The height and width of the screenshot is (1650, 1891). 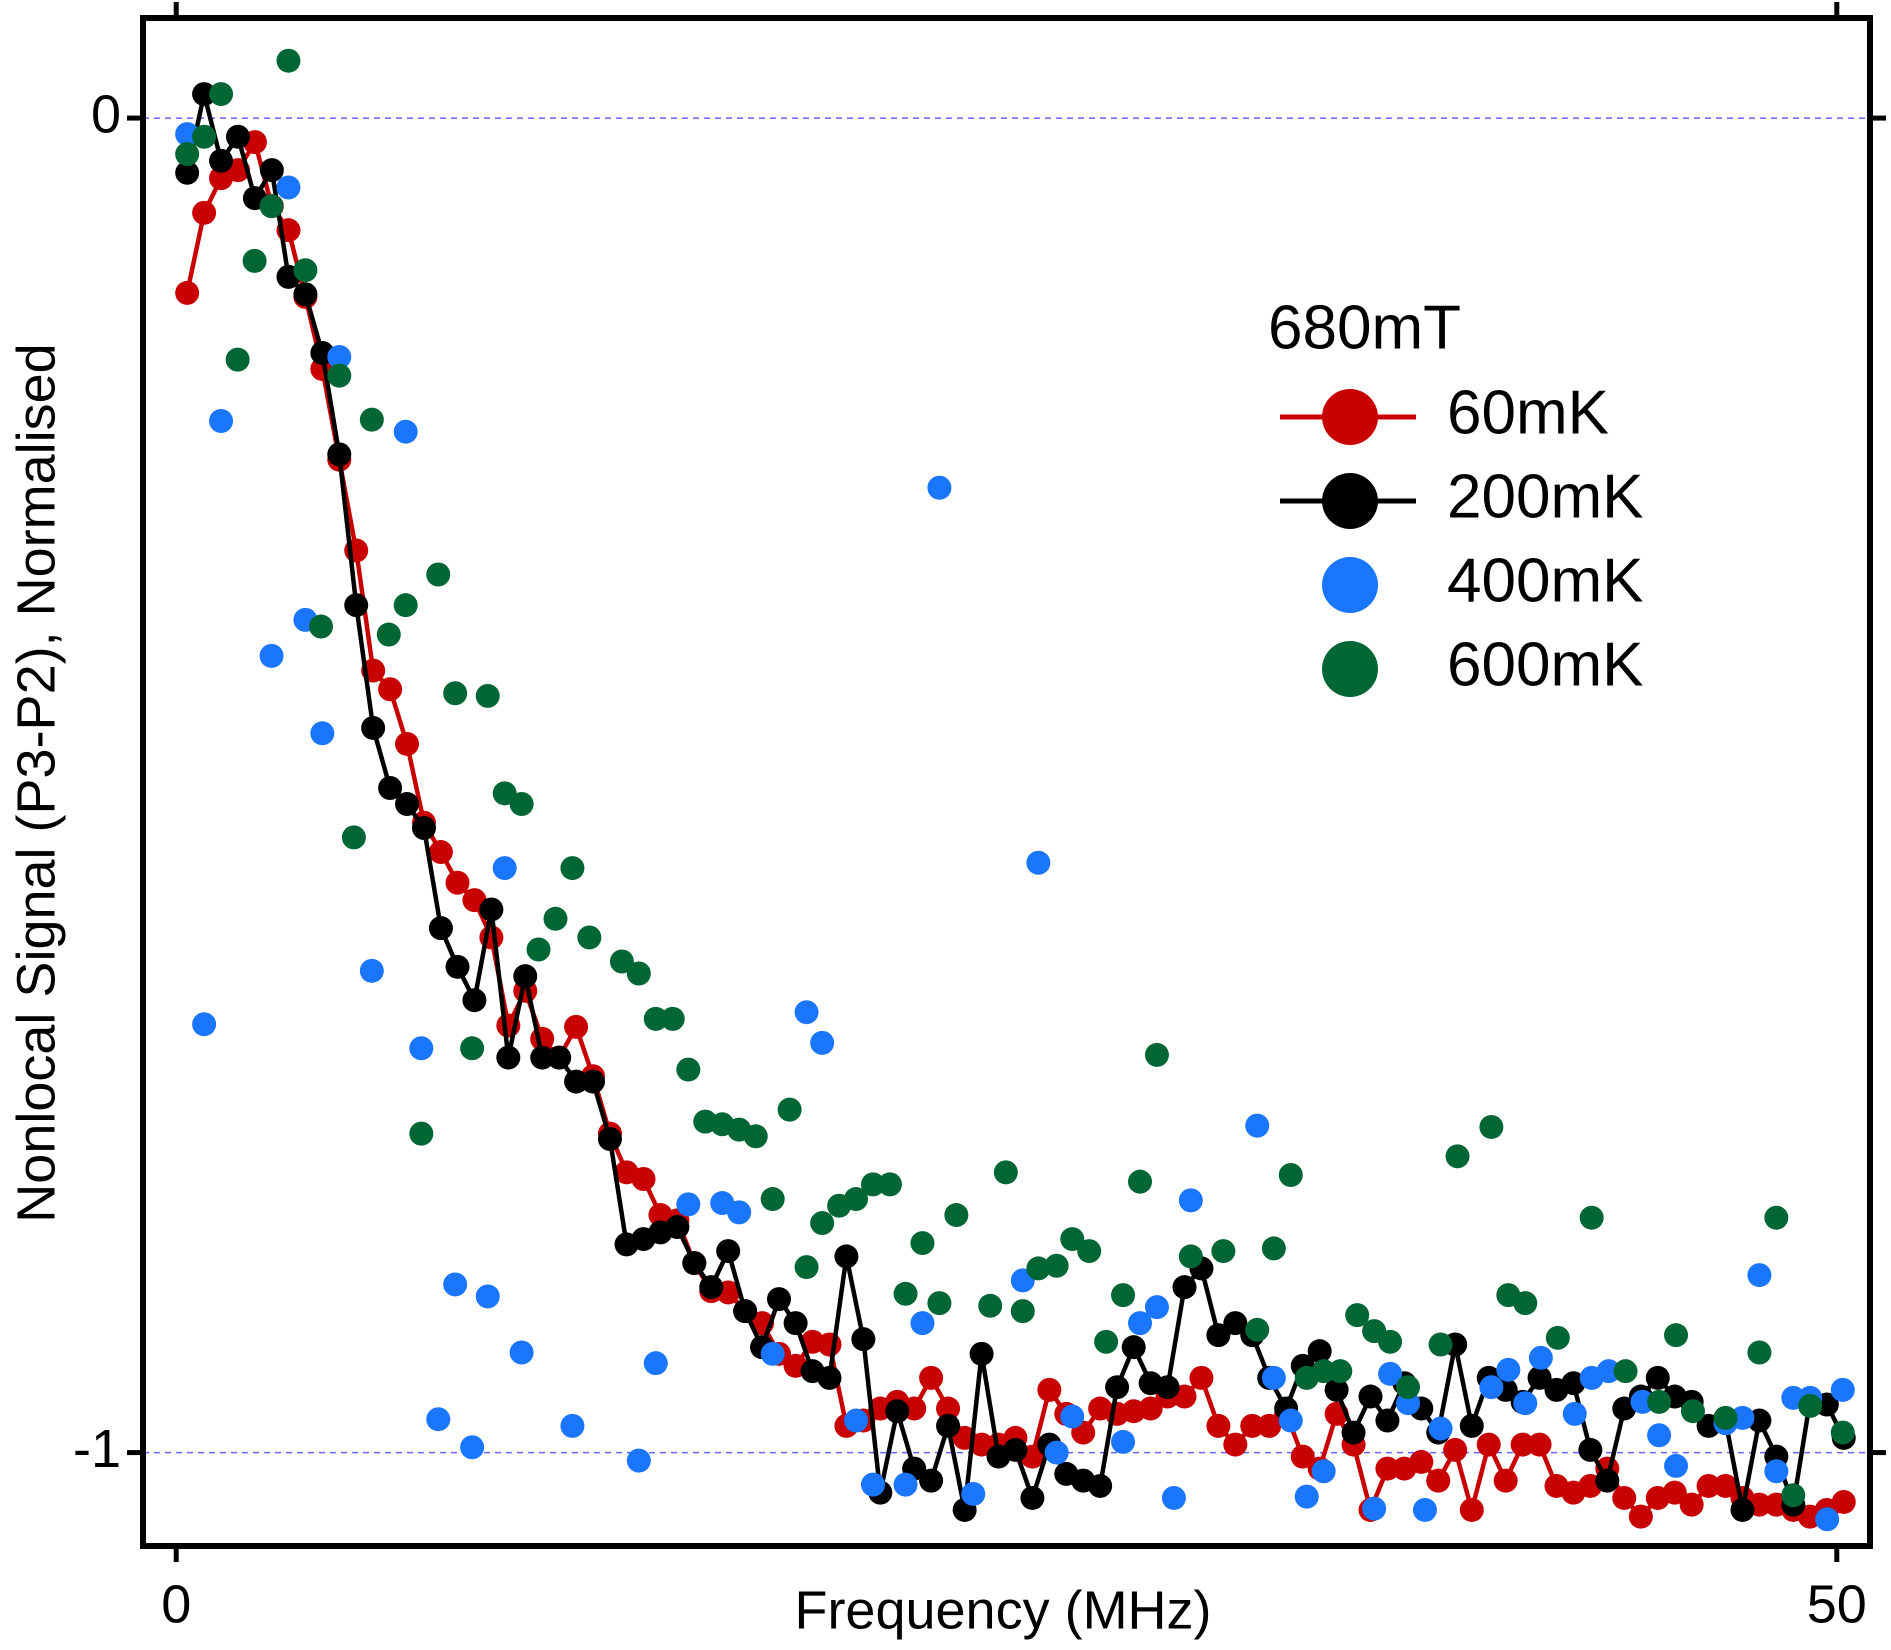 I want to click on legend-label: 60mK, so click(x=1528, y=412).